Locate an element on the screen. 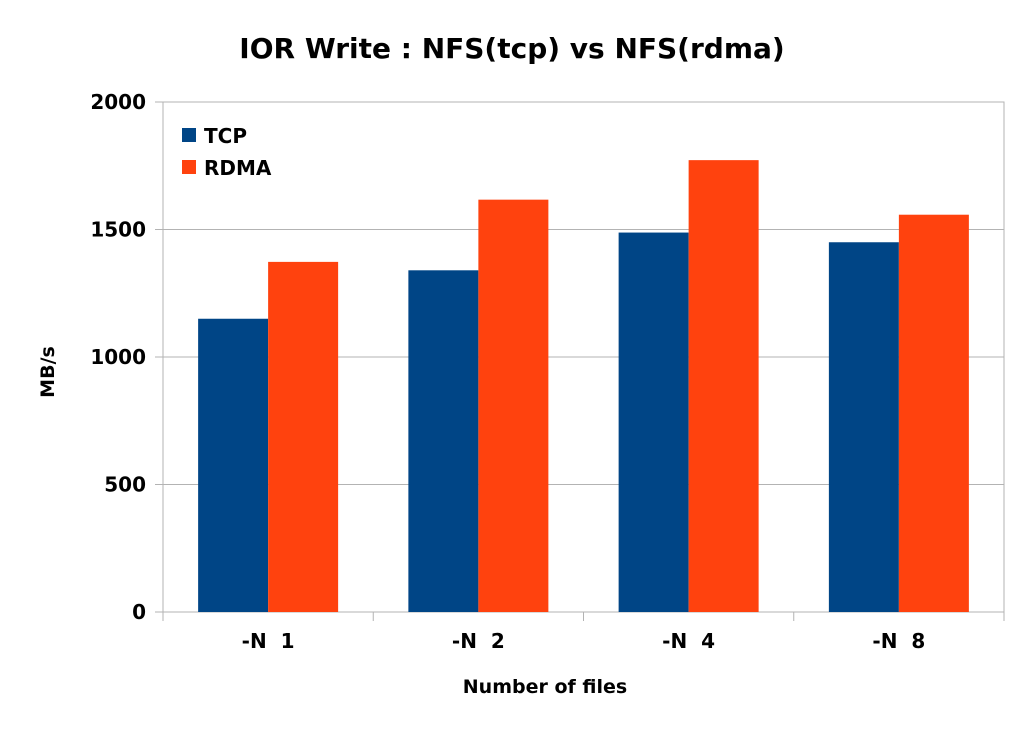 The height and width of the screenshot is (736, 1024). y-axis-label: MB/s is located at coordinates (48, 372).